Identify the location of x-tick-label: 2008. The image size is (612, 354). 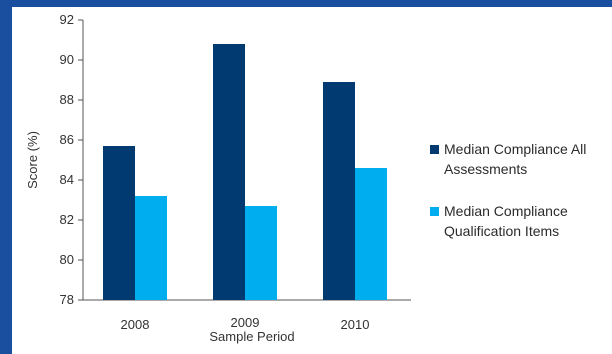
(135, 324).